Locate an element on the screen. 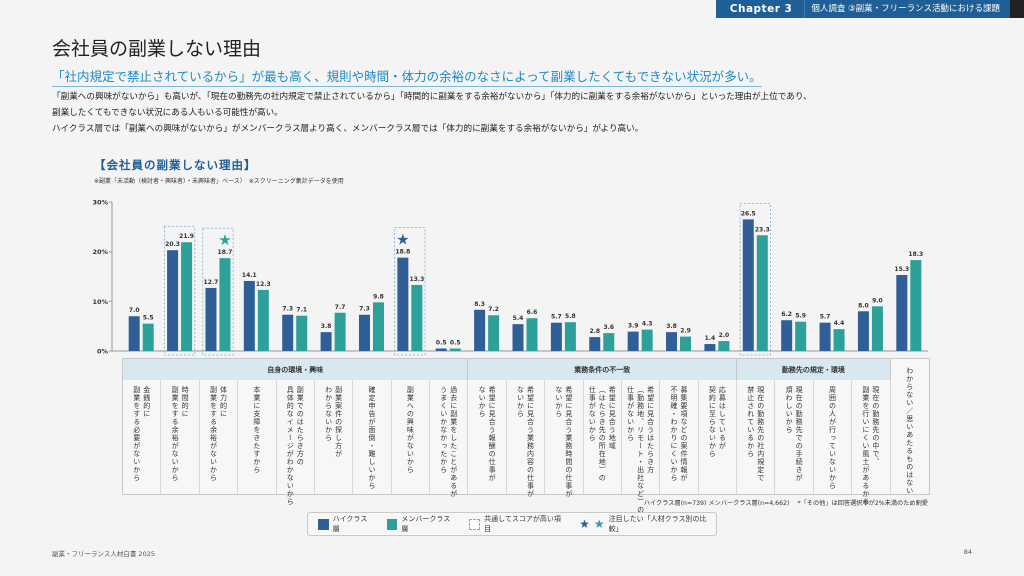 This screenshot has width=1024, height=576. y-tick-label: 0% is located at coordinates (103, 352).